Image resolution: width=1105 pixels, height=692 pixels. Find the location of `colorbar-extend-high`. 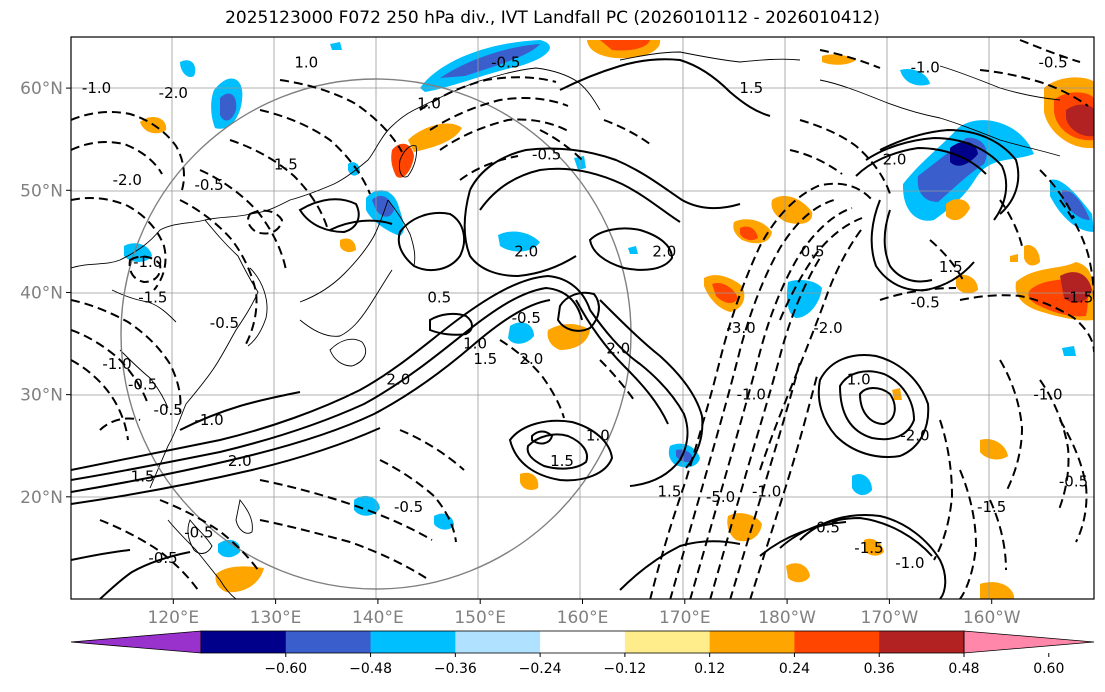

colorbar-extend-high is located at coordinates (1029, 642).